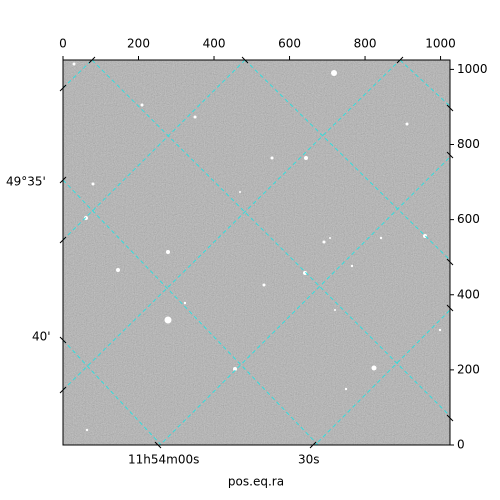 The image size is (500, 500). Describe the element at coordinates (26, 182) in the screenshot. I see `dec-label: 49°35'` at that location.